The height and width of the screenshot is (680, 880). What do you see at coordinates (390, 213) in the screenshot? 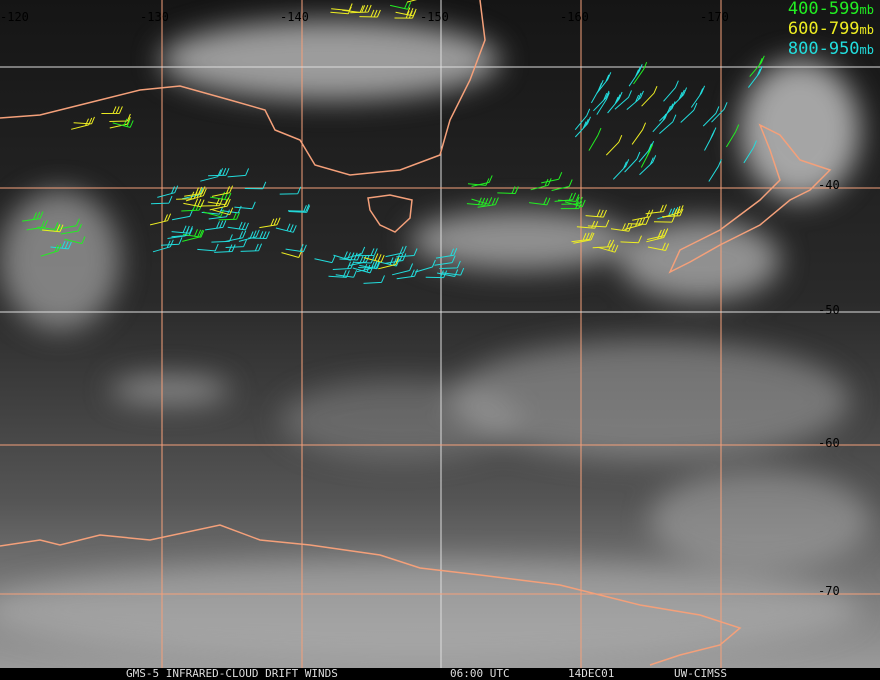
I see `tasmania-coastline` at bounding box center [390, 213].